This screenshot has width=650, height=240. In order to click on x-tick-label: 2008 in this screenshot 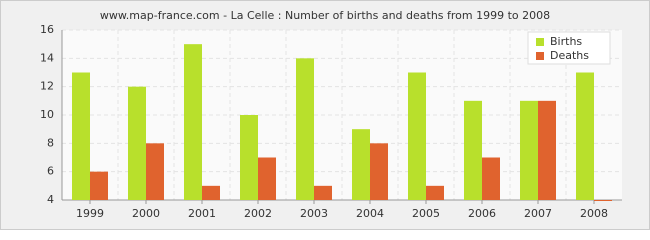, I will do `click(594, 213)`.